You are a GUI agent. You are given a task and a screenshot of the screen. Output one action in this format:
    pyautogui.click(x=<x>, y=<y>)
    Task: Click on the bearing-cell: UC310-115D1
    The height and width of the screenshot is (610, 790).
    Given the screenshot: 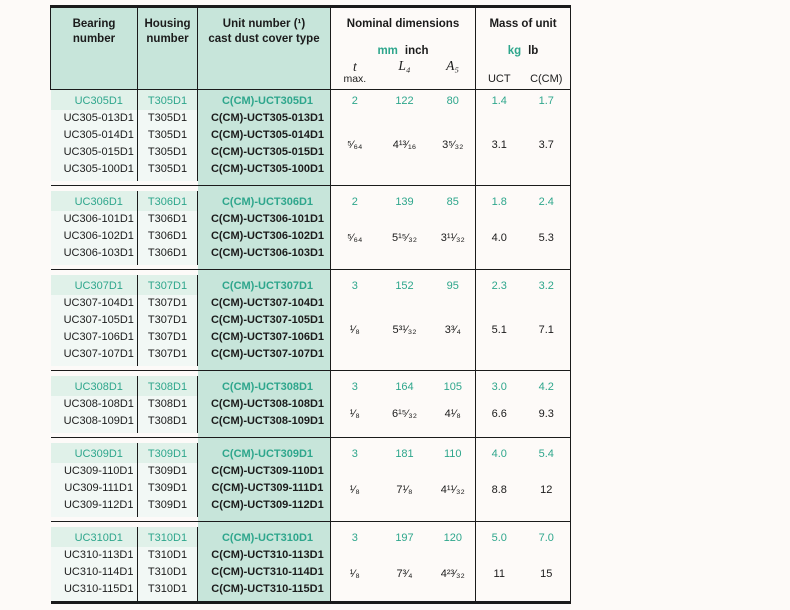 What is the action you would take?
    pyautogui.click(x=94, y=592)
    